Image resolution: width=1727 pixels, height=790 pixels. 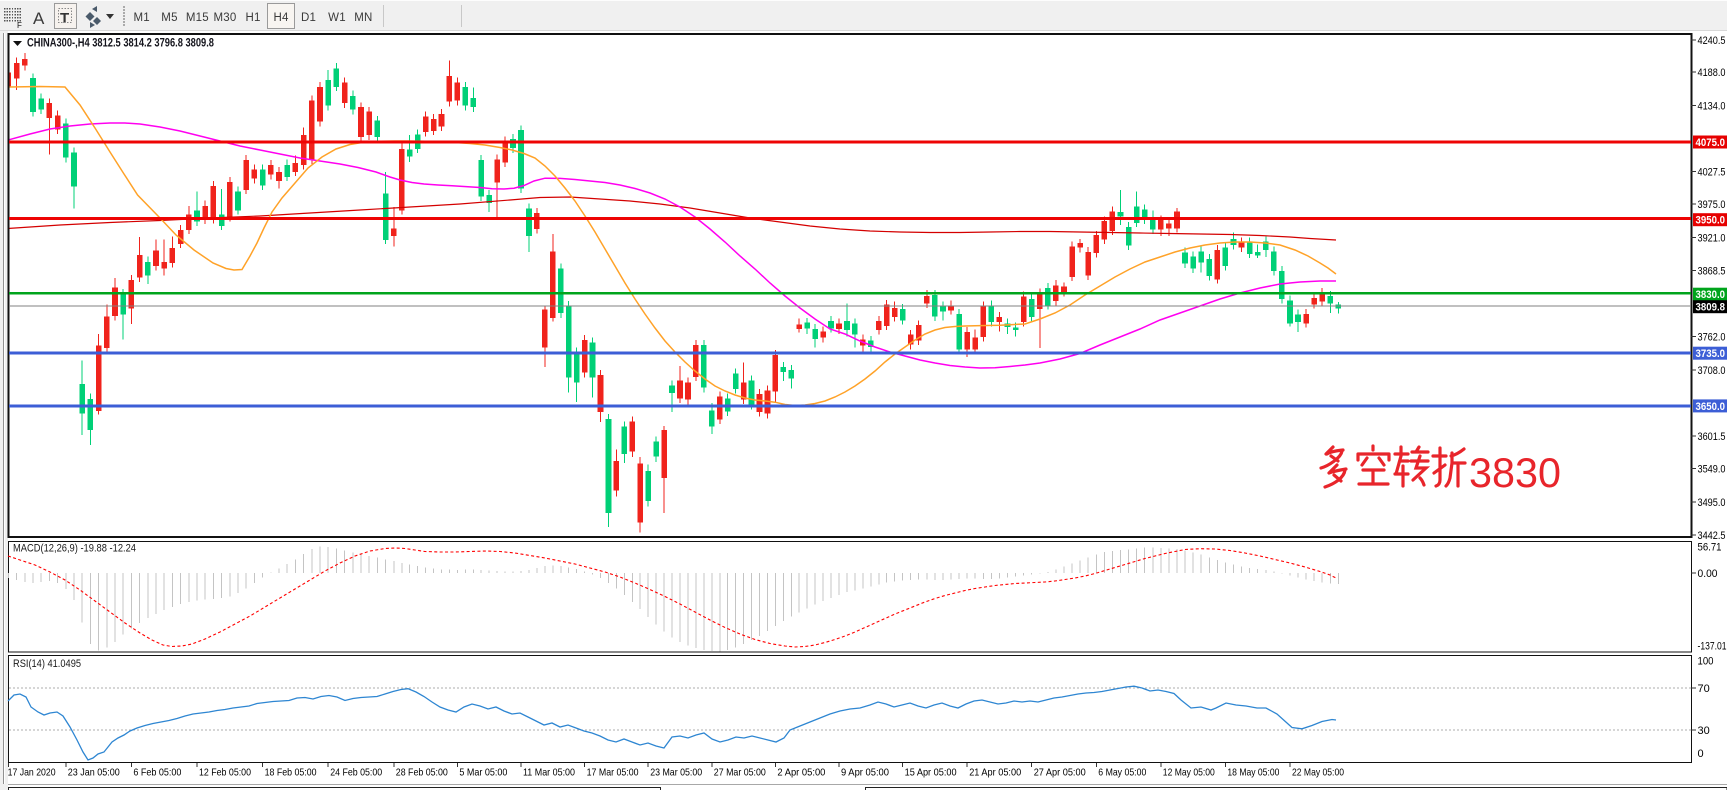 What do you see at coordinates (1515, 472) in the screenshot?
I see `svg-text: 3830` at bounding box center [1515, 472].